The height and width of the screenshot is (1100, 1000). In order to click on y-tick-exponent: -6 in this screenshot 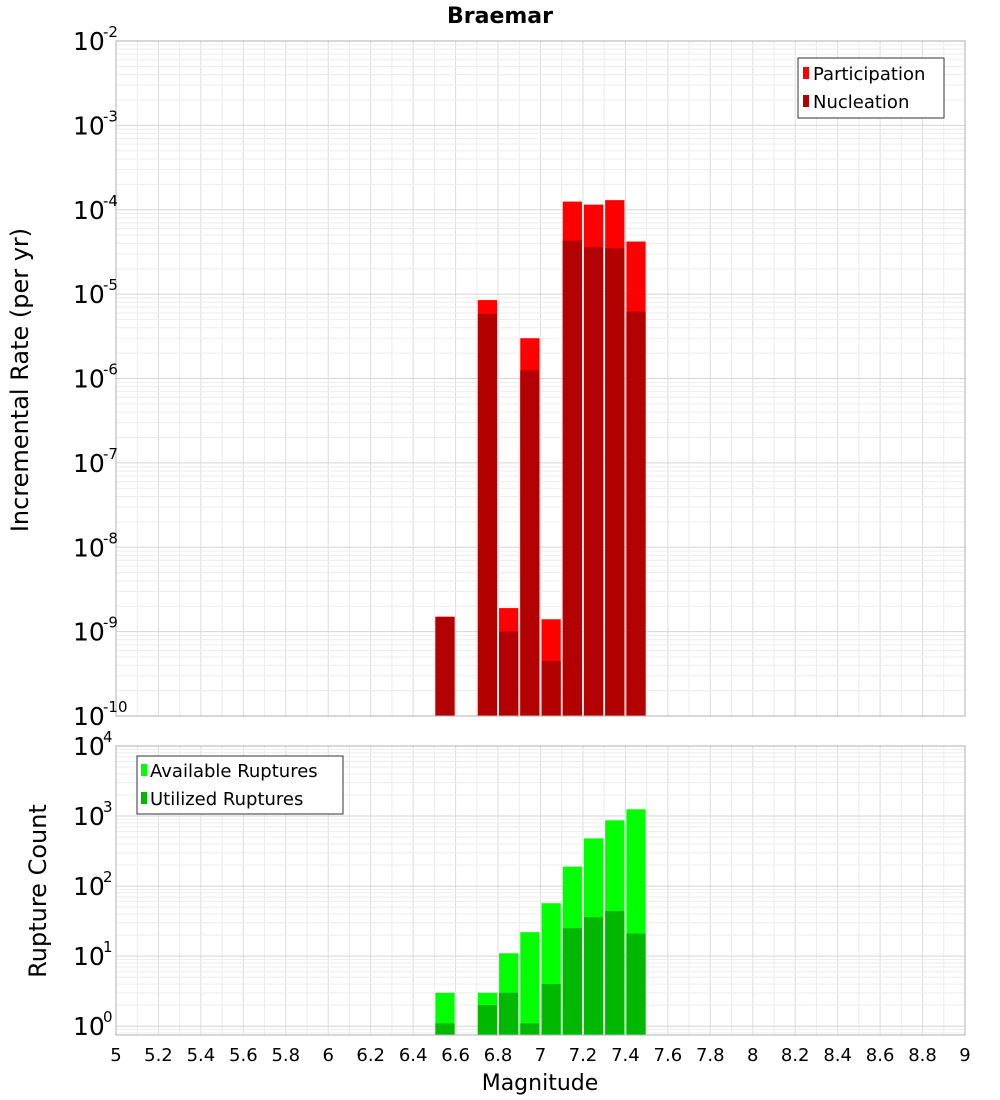, I will do `click(110, 370)`.